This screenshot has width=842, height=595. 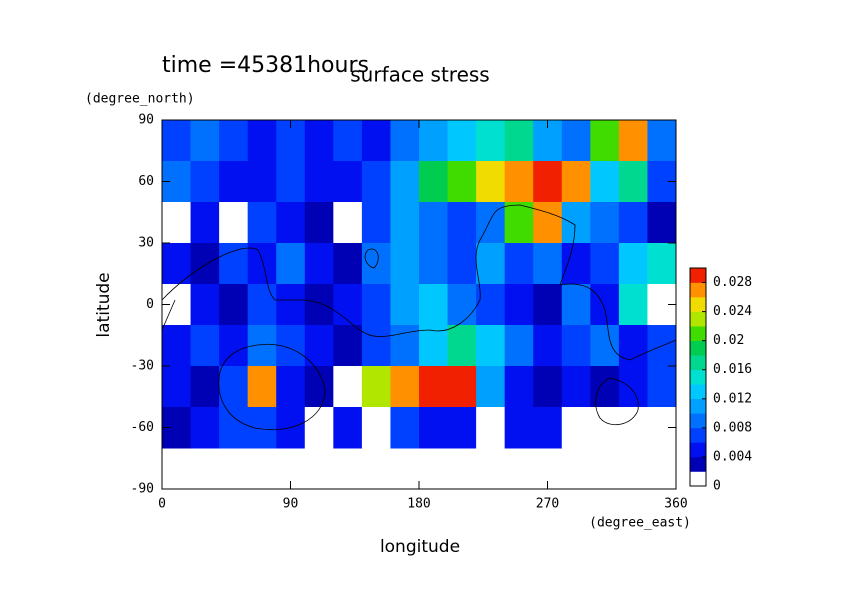 What do you see at coordinates (104, 304) in the screenshot?
I see `y-axis-label: latitude` at bounding box center [104, 304].